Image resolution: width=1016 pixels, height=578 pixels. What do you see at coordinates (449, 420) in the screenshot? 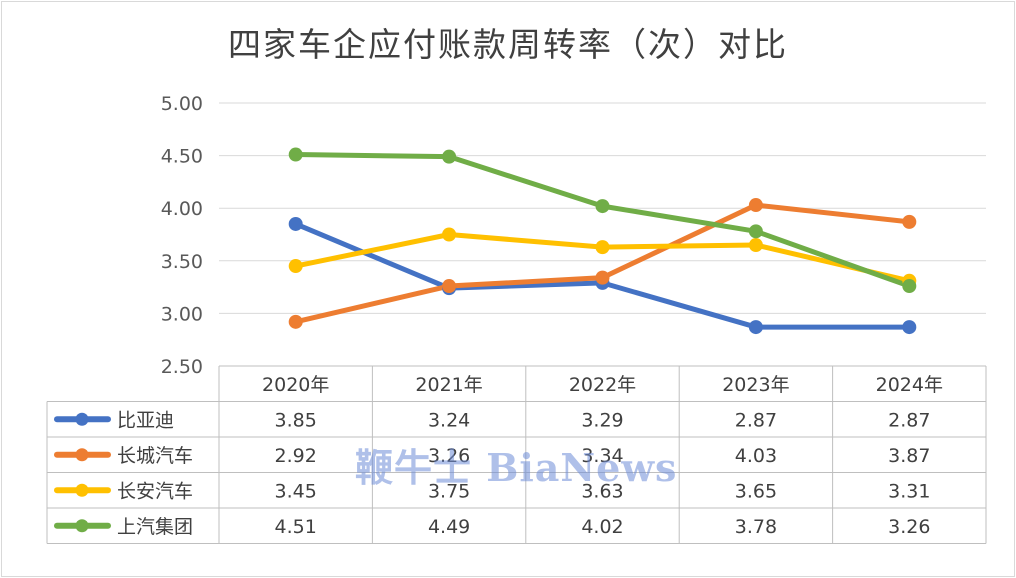
I see `data-table-value: 3.24` at bounding box center [449, 420].